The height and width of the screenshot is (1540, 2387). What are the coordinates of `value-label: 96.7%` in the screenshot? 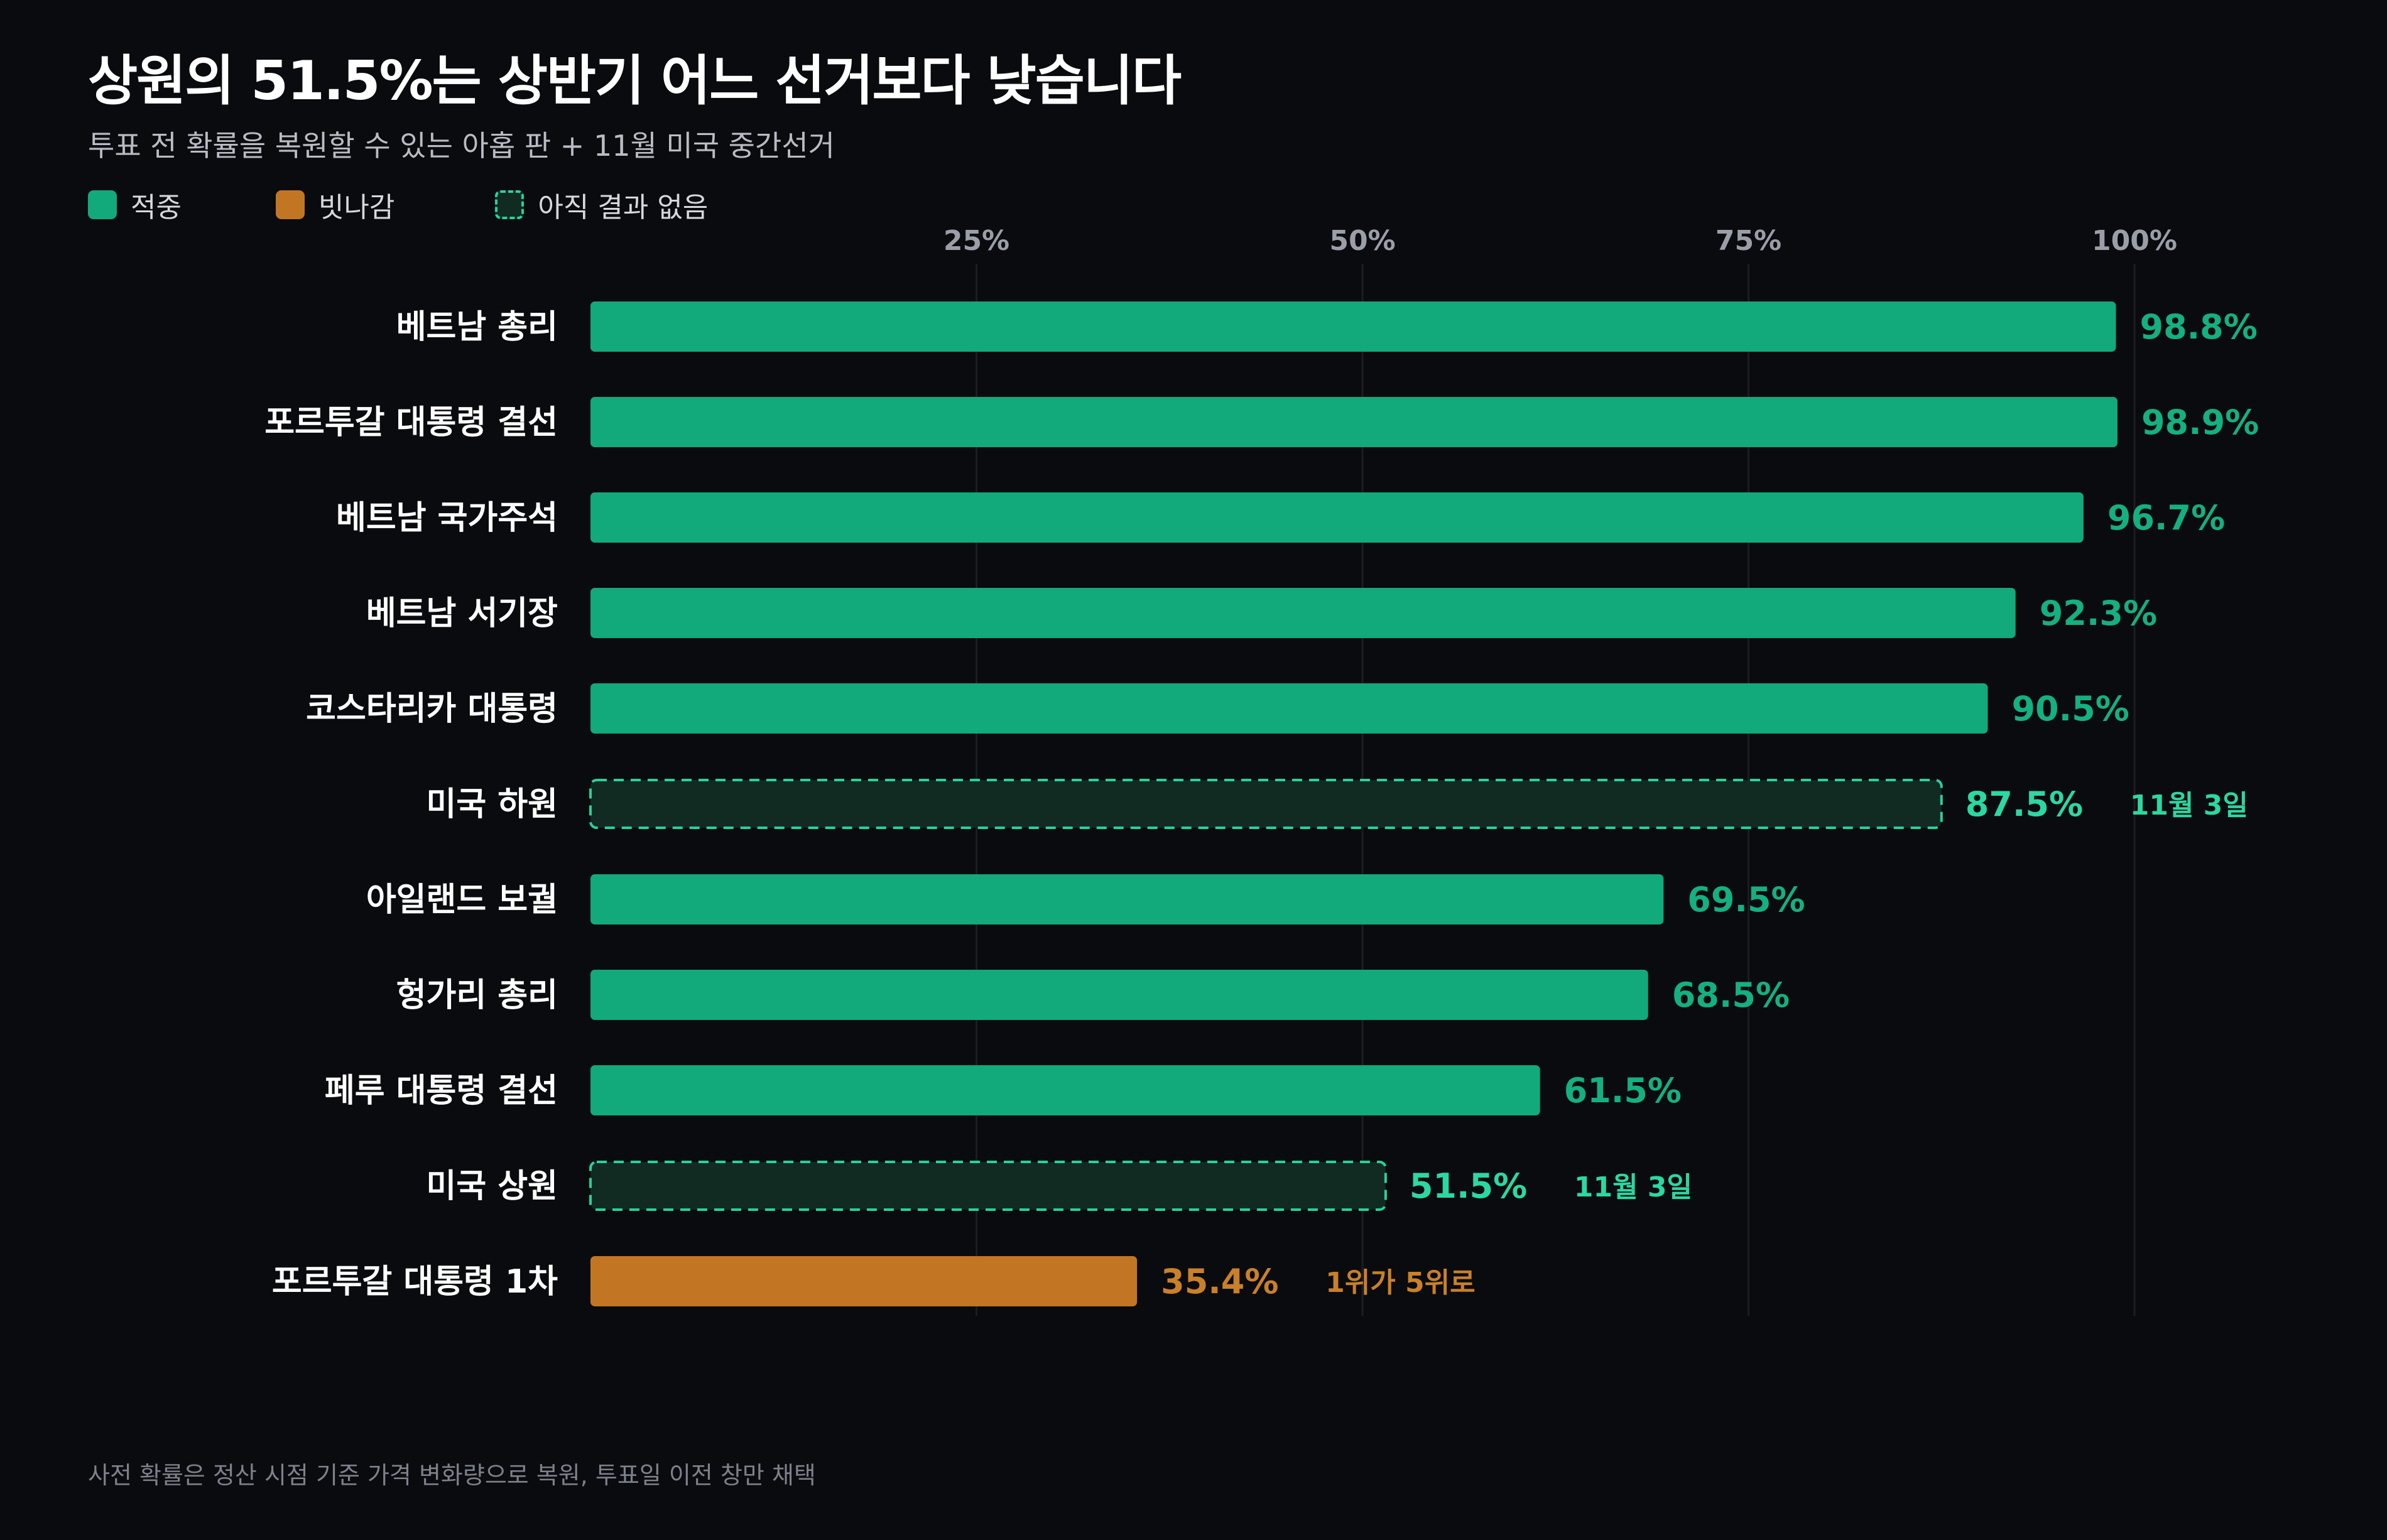 It's located at (2166, 518).